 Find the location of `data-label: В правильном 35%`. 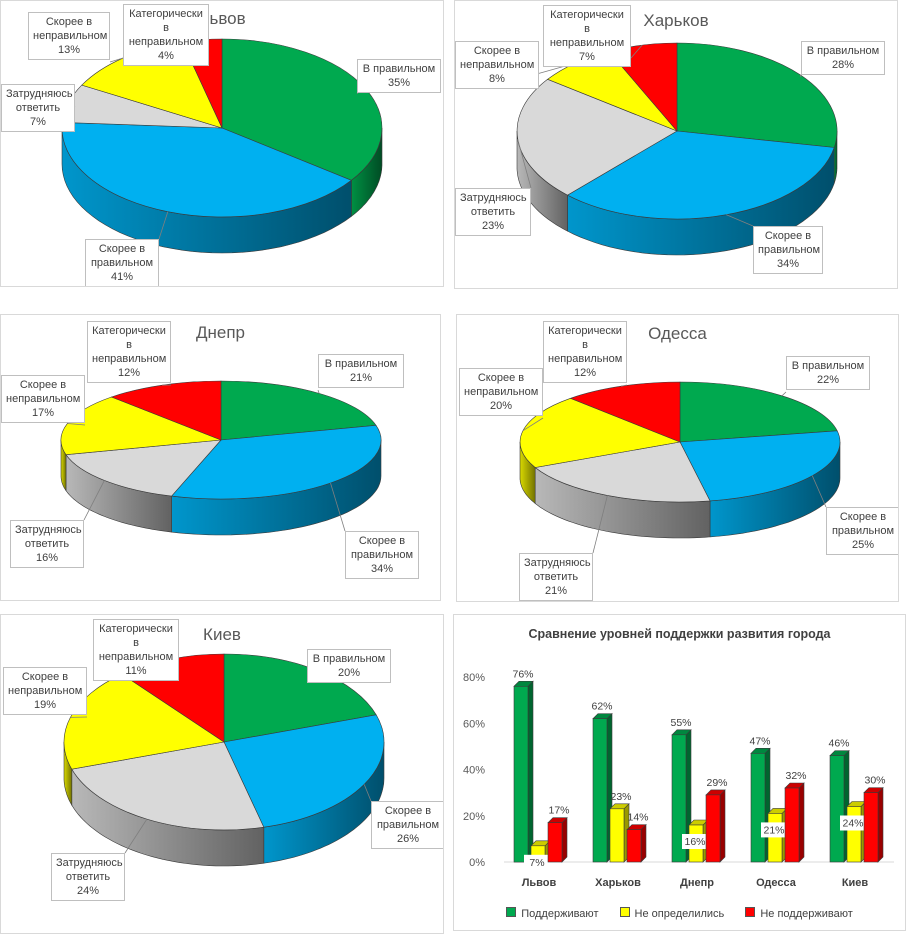

data-label: В правильном 35% is located at coordinates (399, 76).